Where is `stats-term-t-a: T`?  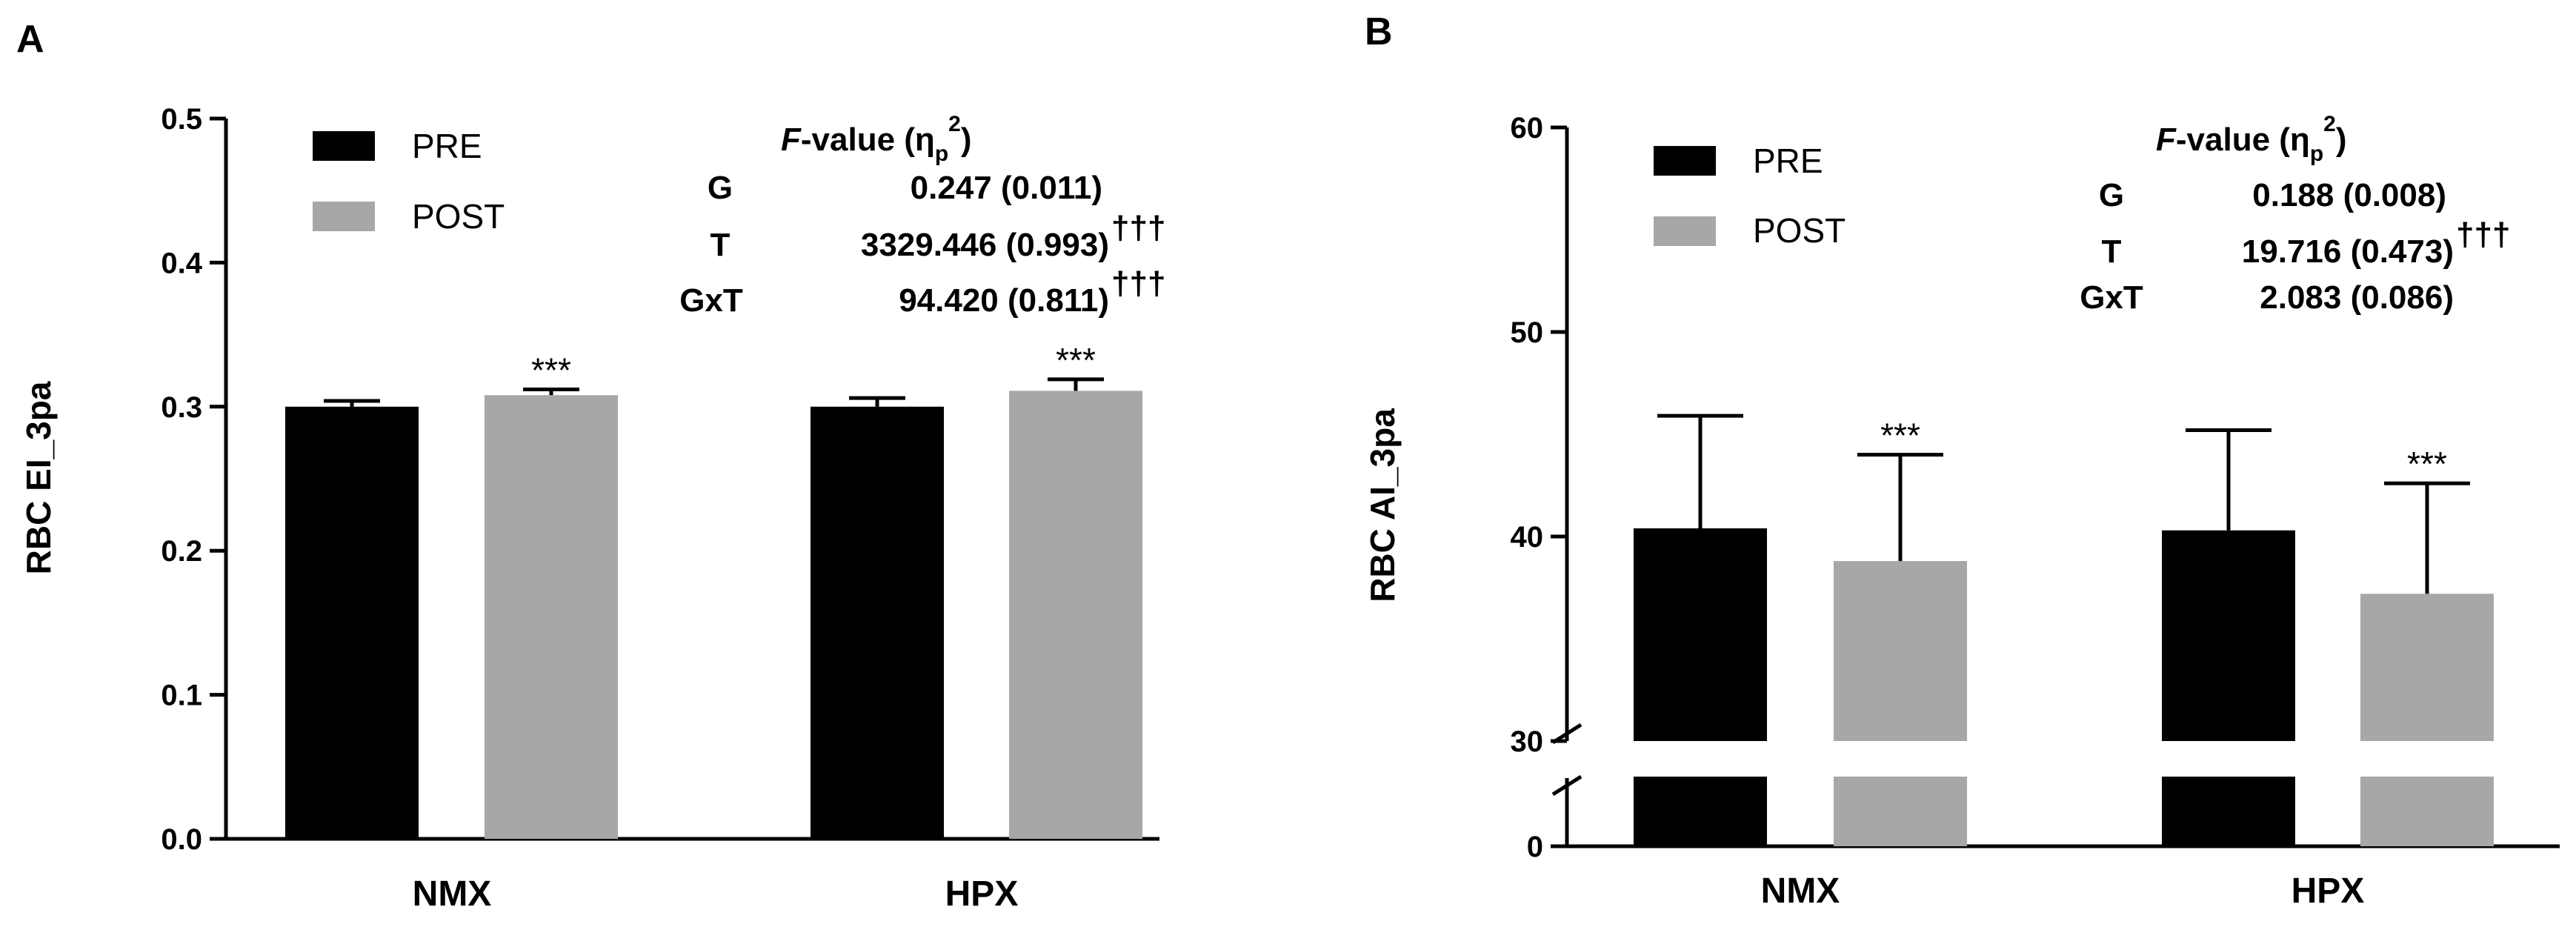
stats-term-t-a: T is located at coordinates (720, 245).